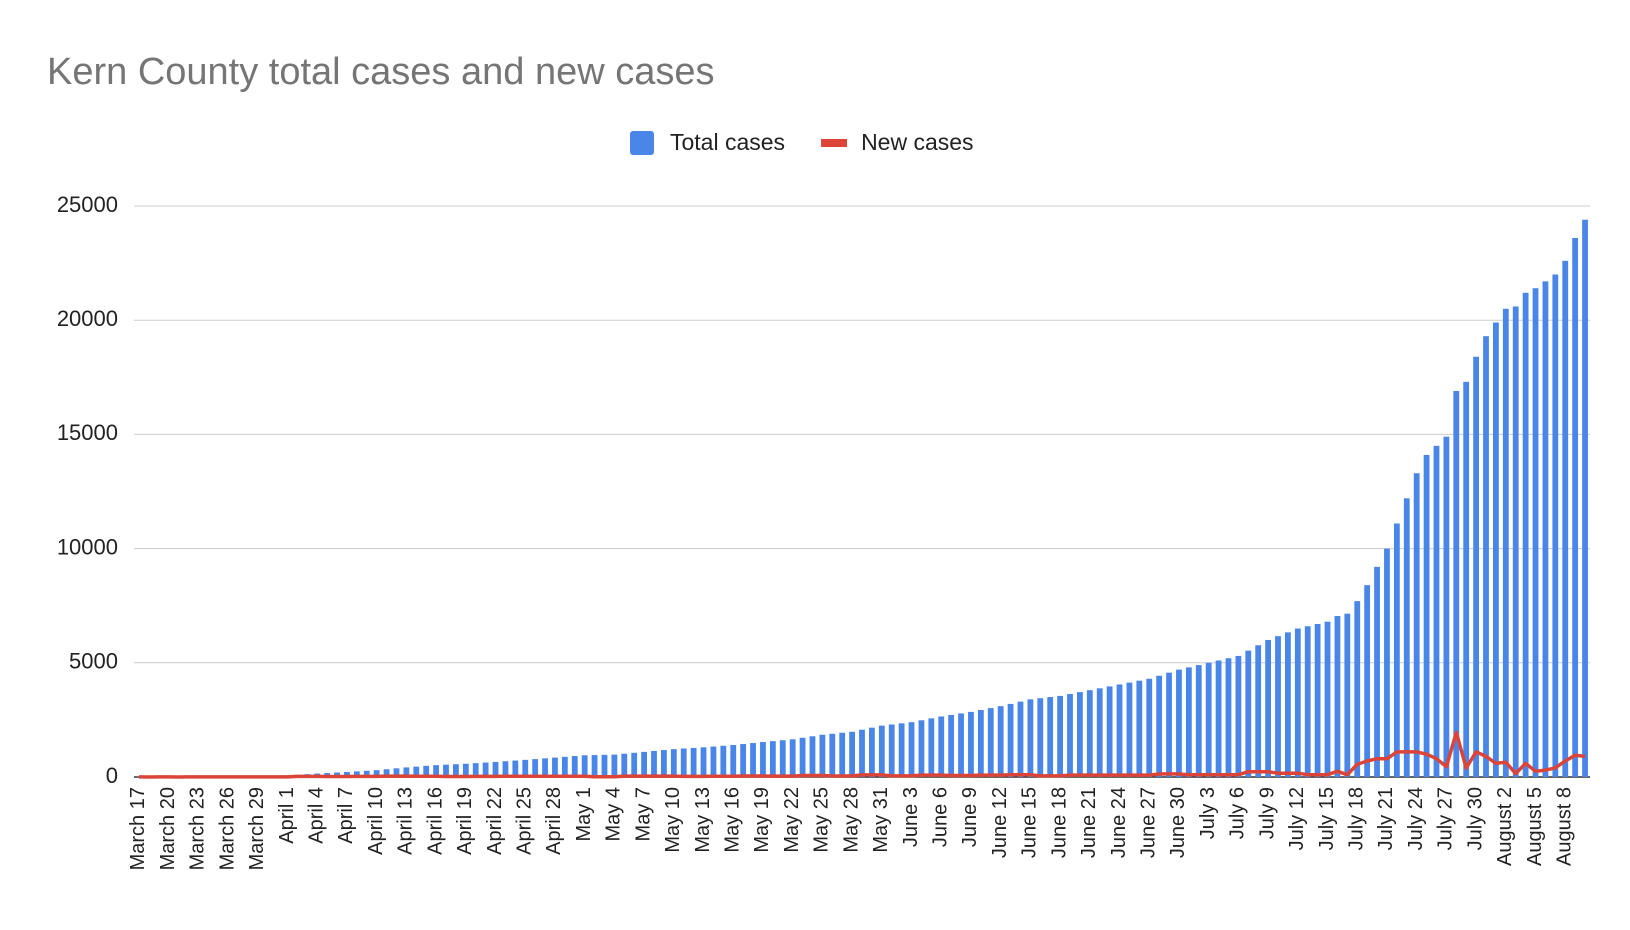 The height and width of the screenshot is (930, 1630). Describe the element at coordinates (1119, 822) in the screenshot. I see `x-tick-label: June 24` at that location.